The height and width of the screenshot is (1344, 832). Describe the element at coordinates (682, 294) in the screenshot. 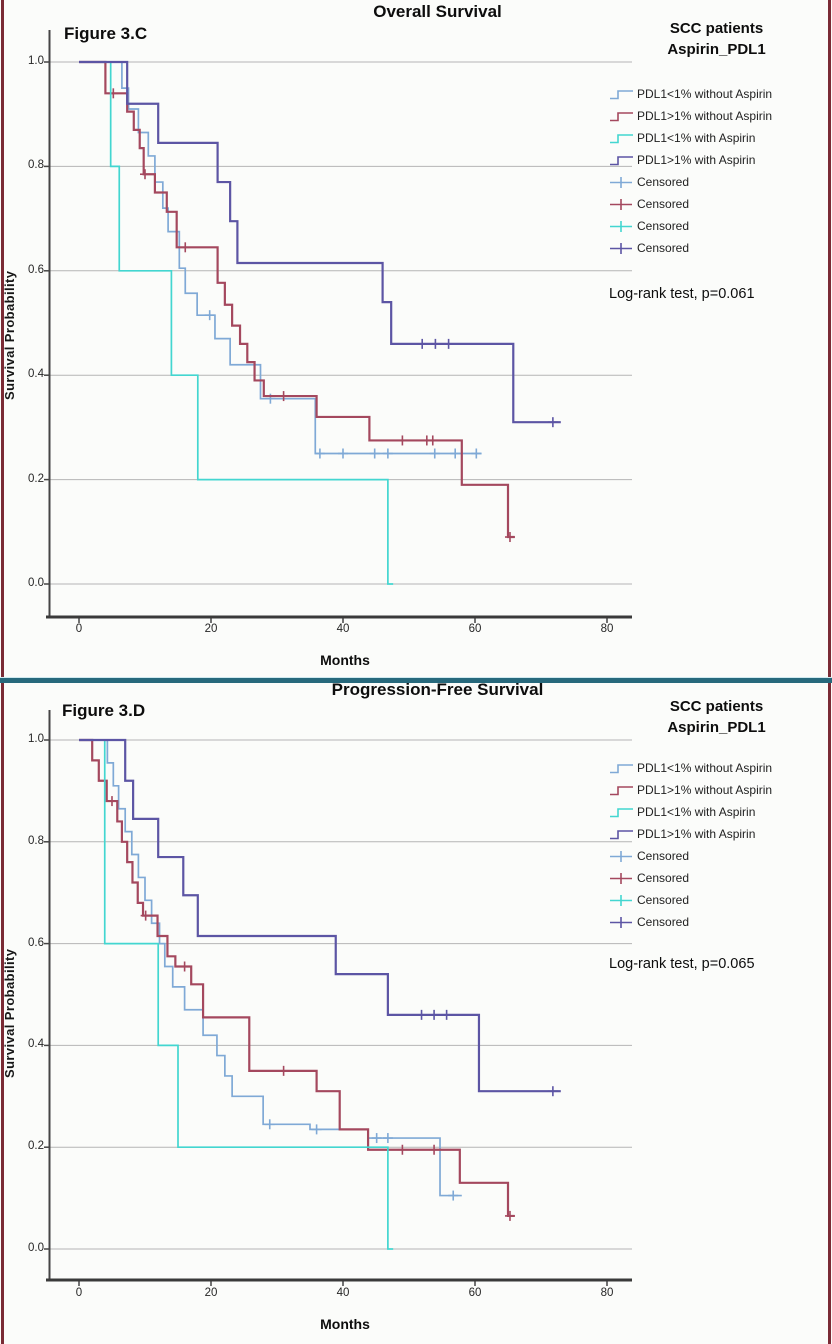

I see `log-rank-note: Log-rank test, p=0.061` at that location.